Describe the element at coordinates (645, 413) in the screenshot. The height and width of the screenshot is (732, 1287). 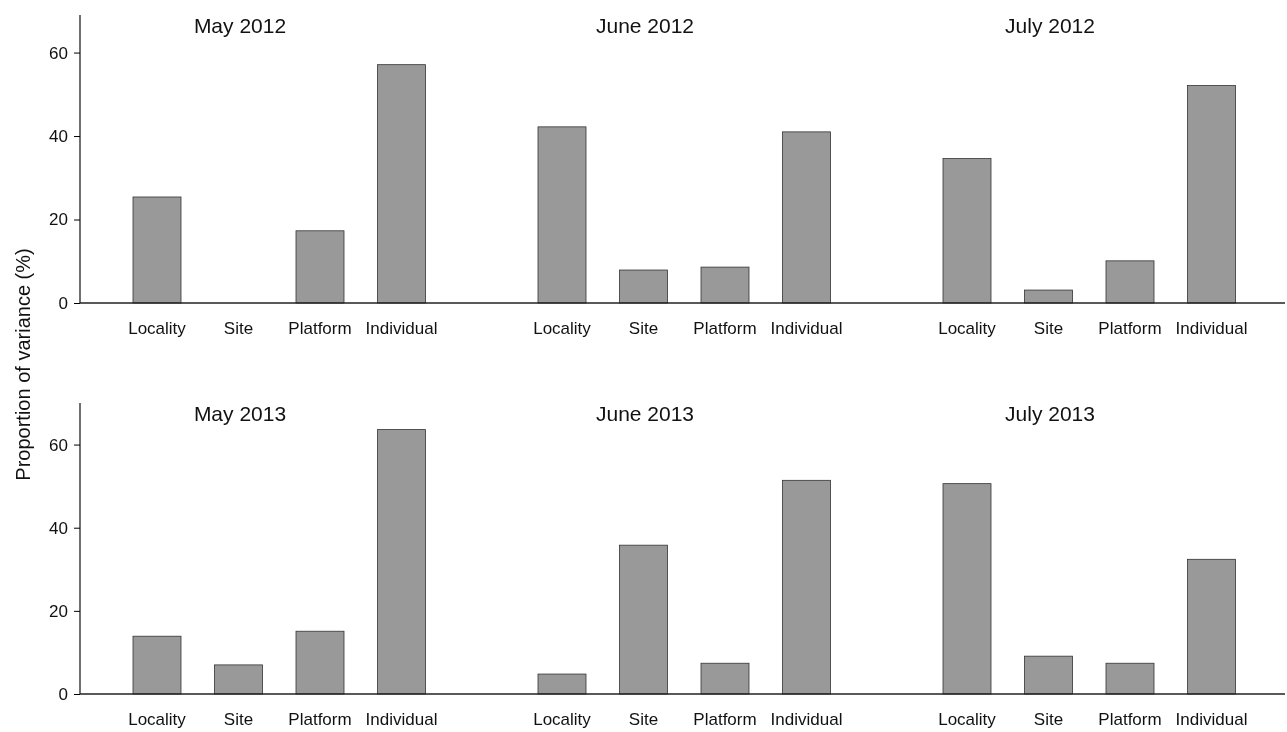
I see `annotation: June 2013` at that location.